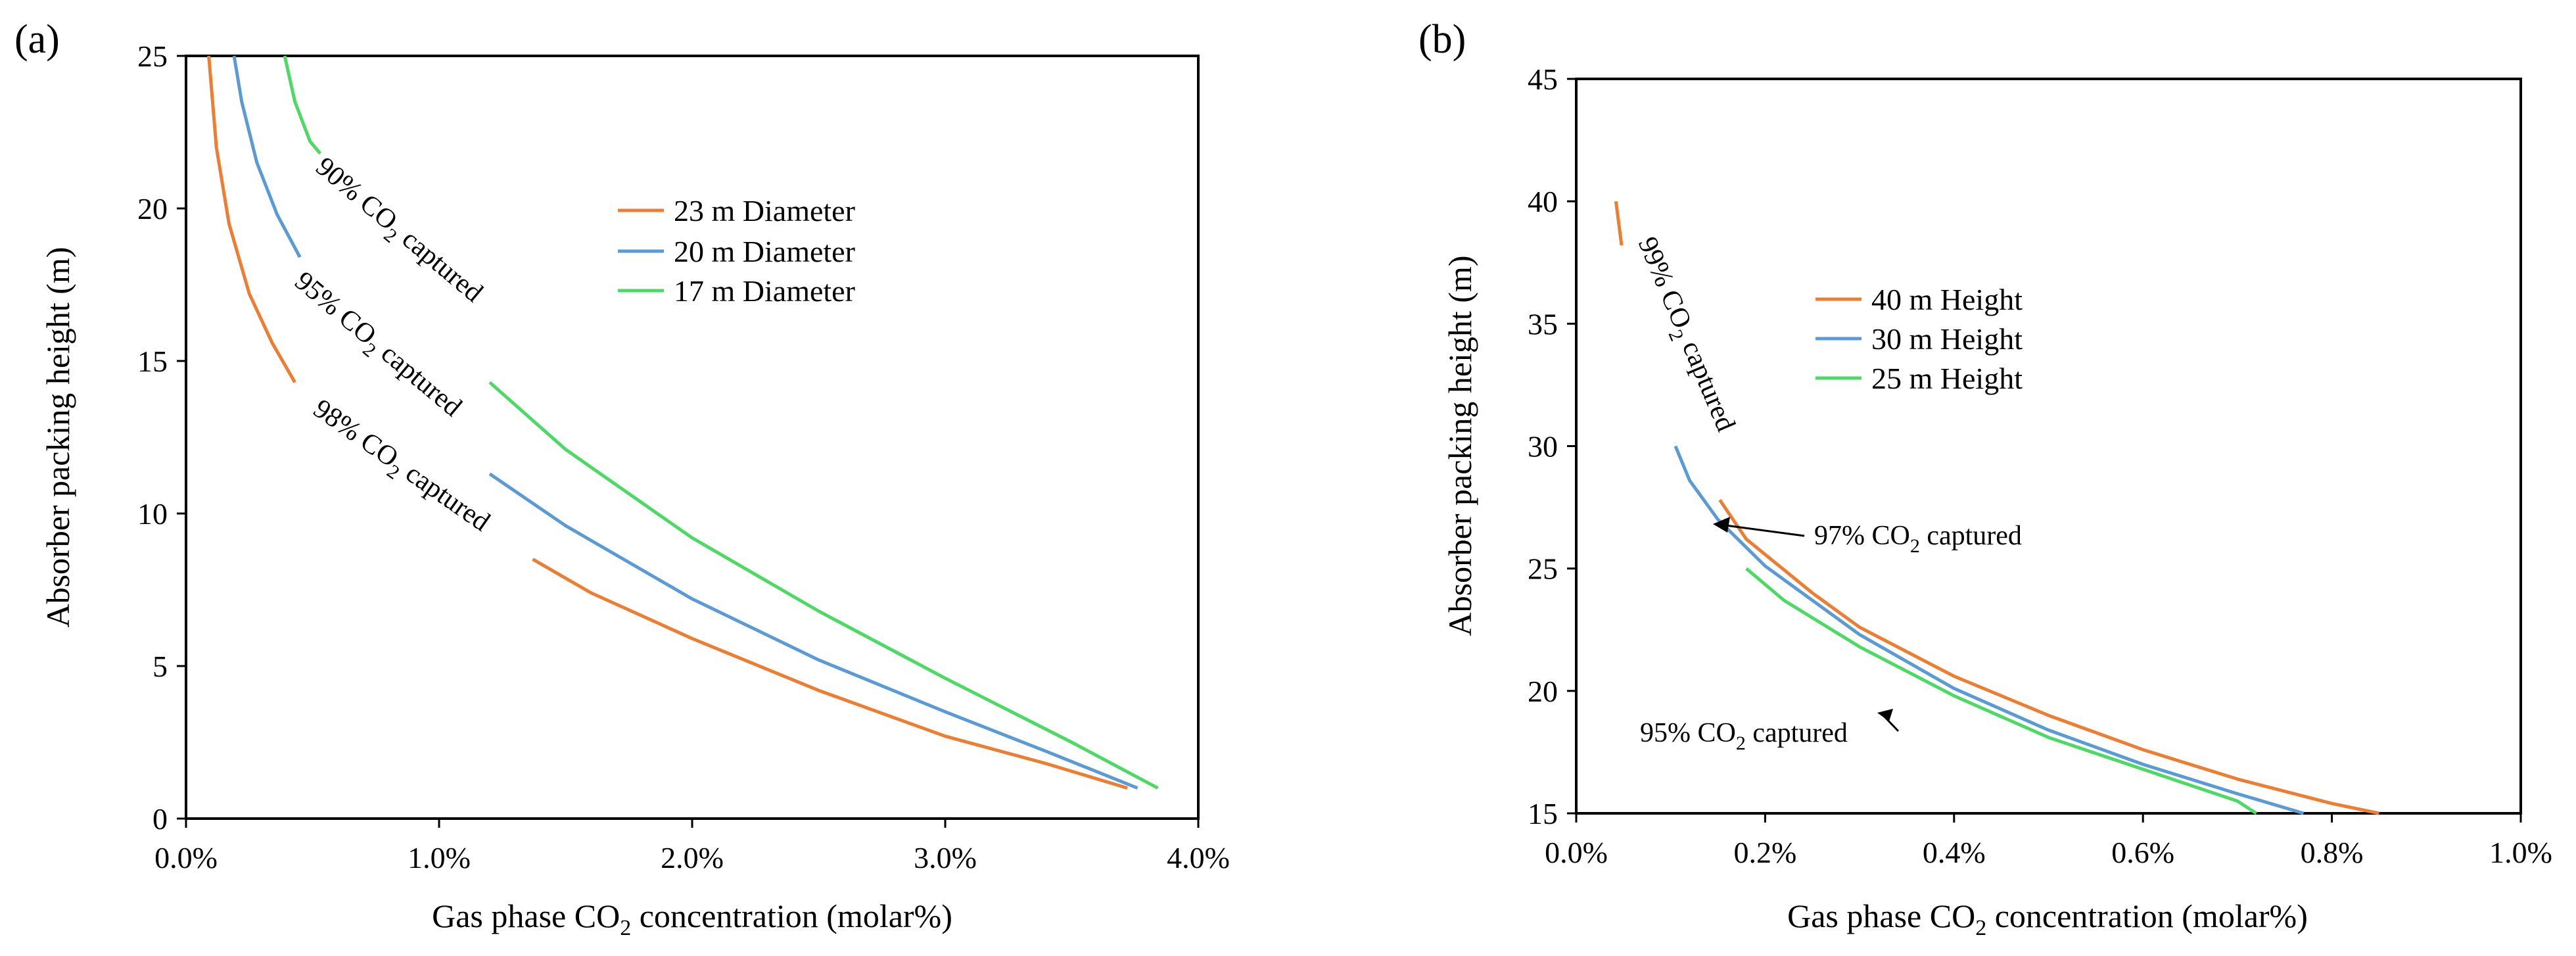 The image size is (2576, 956). What do you see at coordinates (1543, 324) in the screenshot?
I see `y-tick-label: 35` at bounding box center [1543, 324].